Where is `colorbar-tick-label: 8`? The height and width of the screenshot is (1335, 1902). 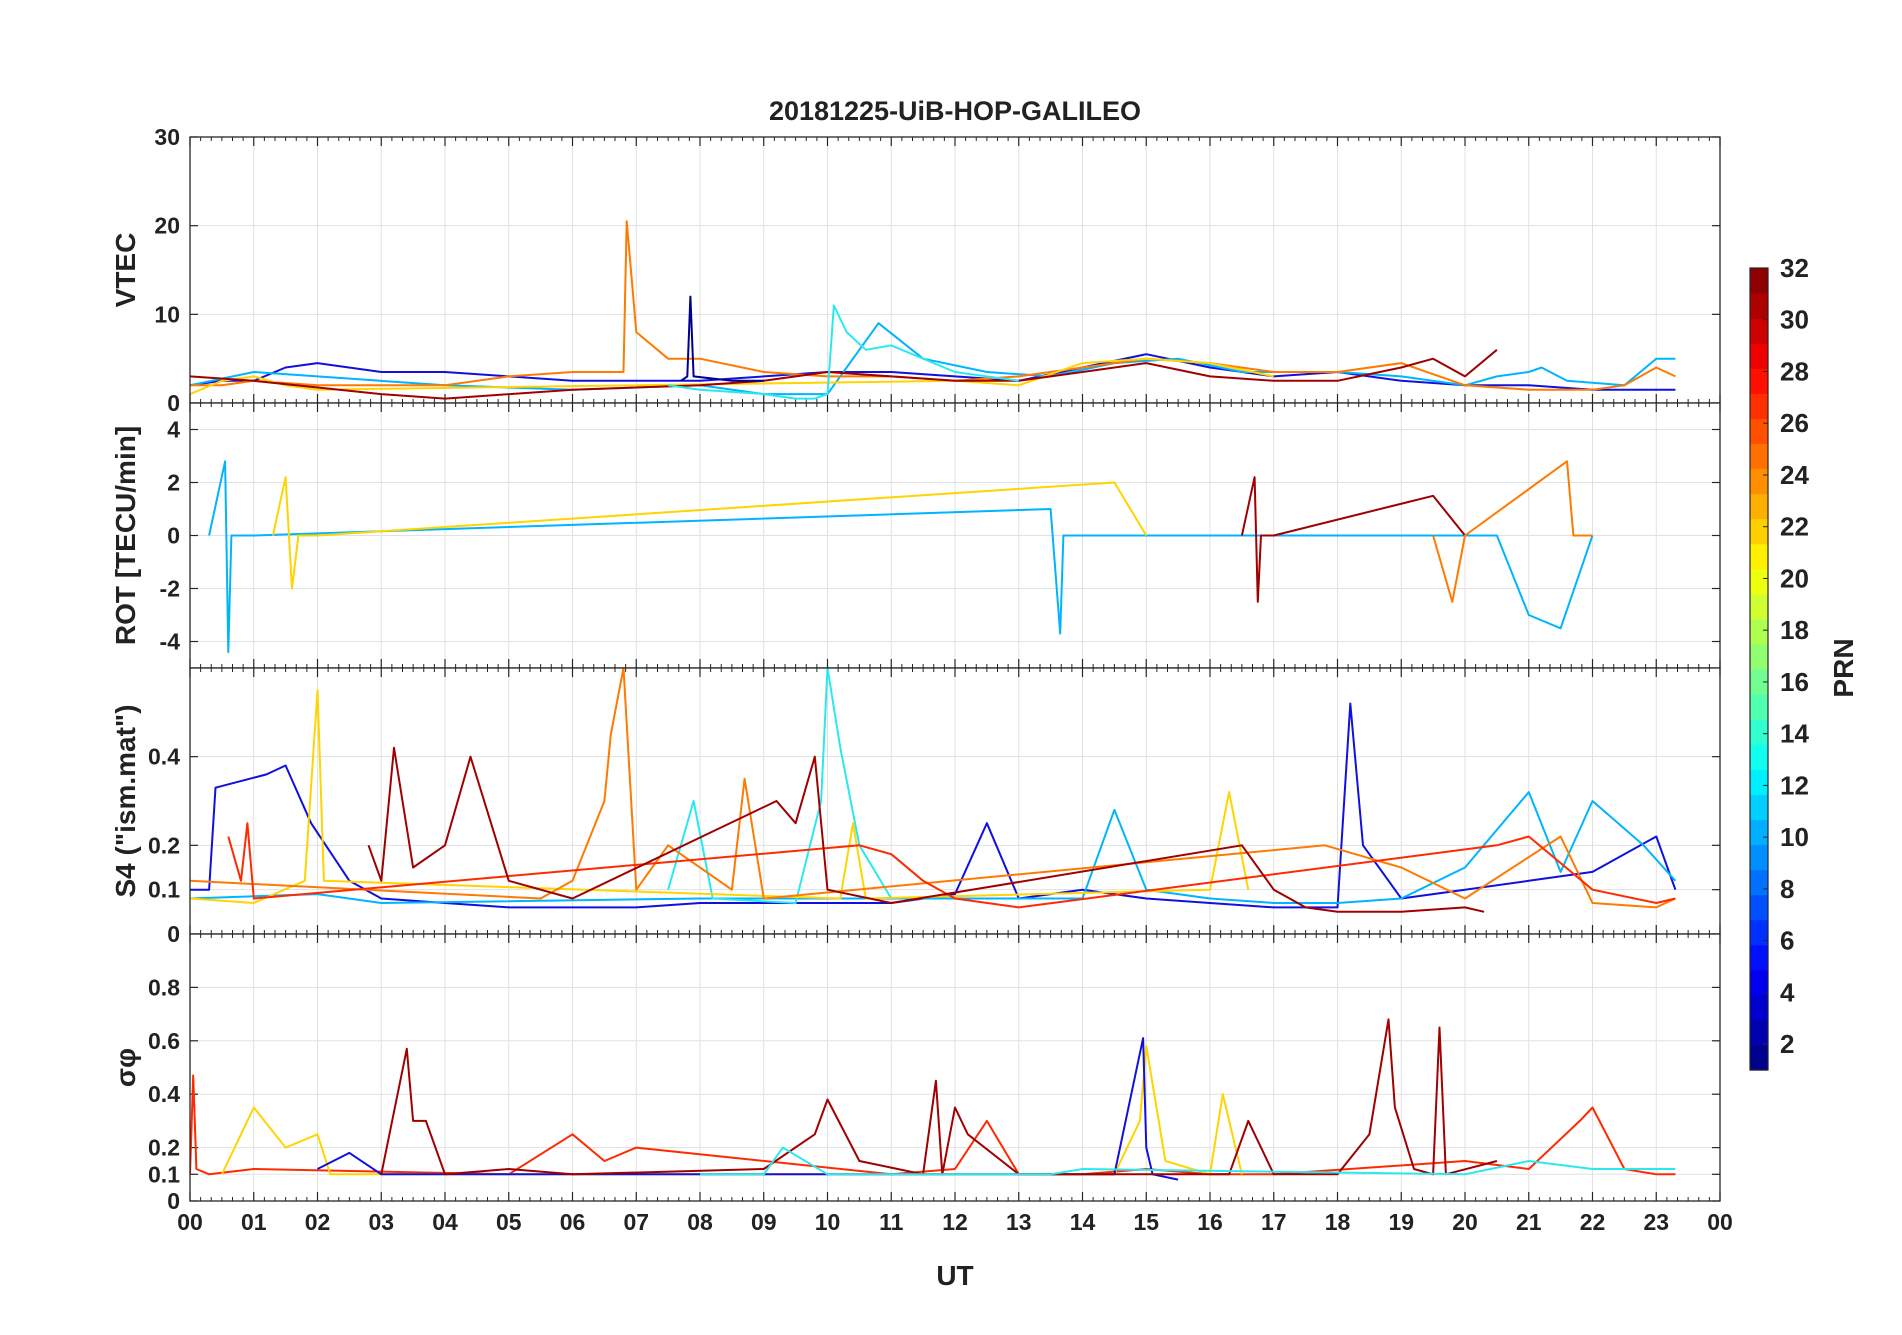
colorbar-tick-label: 8 is located at coordinates (1787, 889).